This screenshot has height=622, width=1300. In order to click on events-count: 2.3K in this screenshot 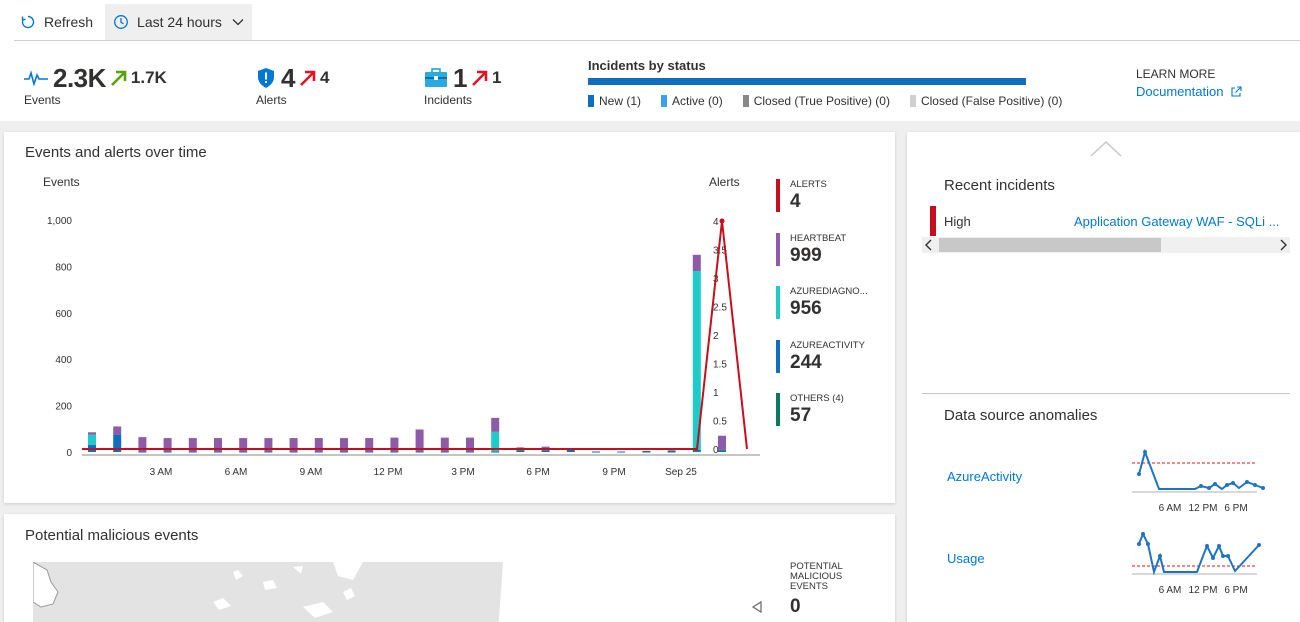, I will do `click(79, 77)`.